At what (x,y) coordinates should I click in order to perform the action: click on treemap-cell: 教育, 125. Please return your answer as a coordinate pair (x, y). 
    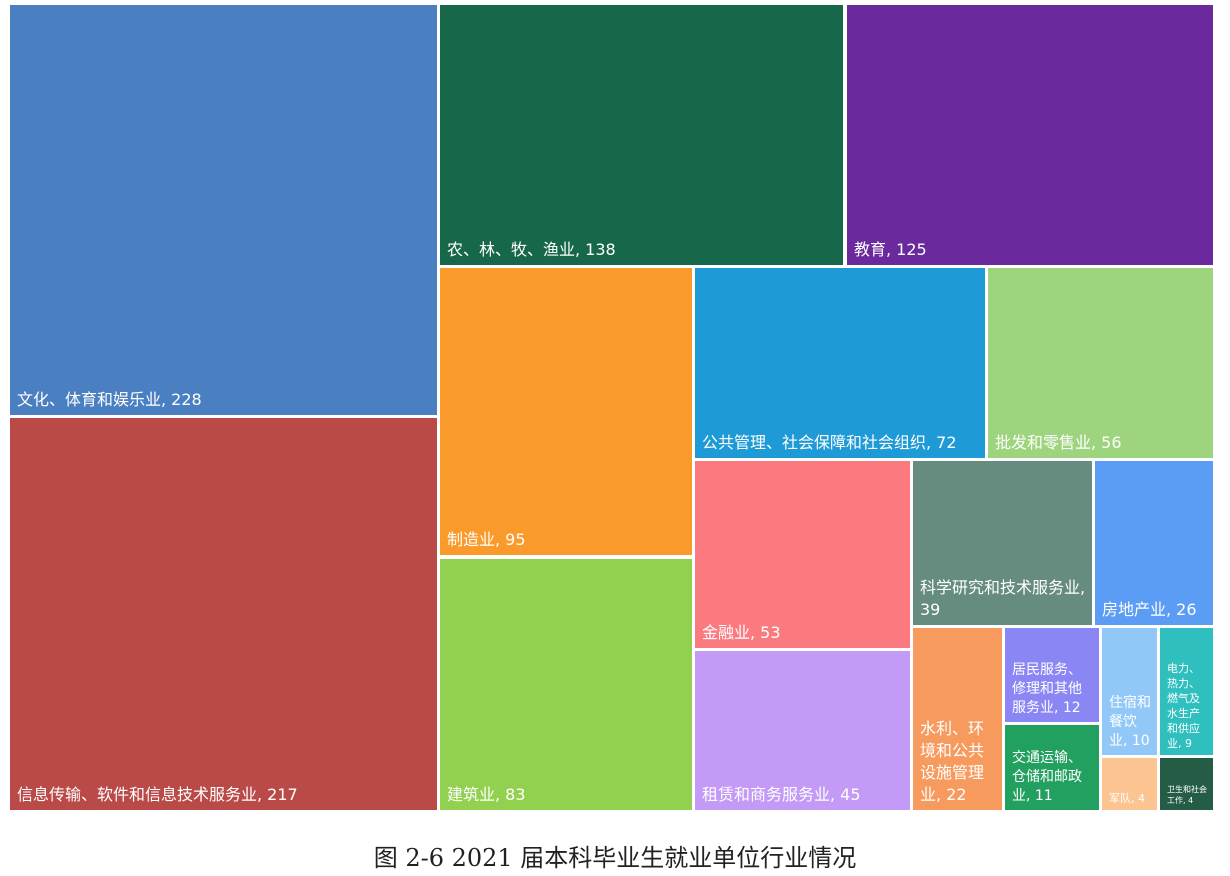
    Looking at the image, I should click on (1030, 135).